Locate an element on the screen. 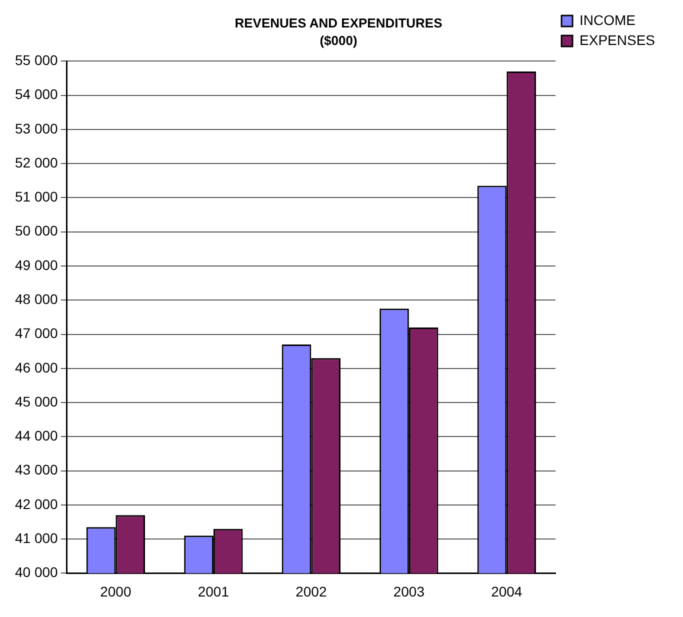 The image size is (683, 617). y-tick-label: 49 000 is located at coordinates (36, 264).